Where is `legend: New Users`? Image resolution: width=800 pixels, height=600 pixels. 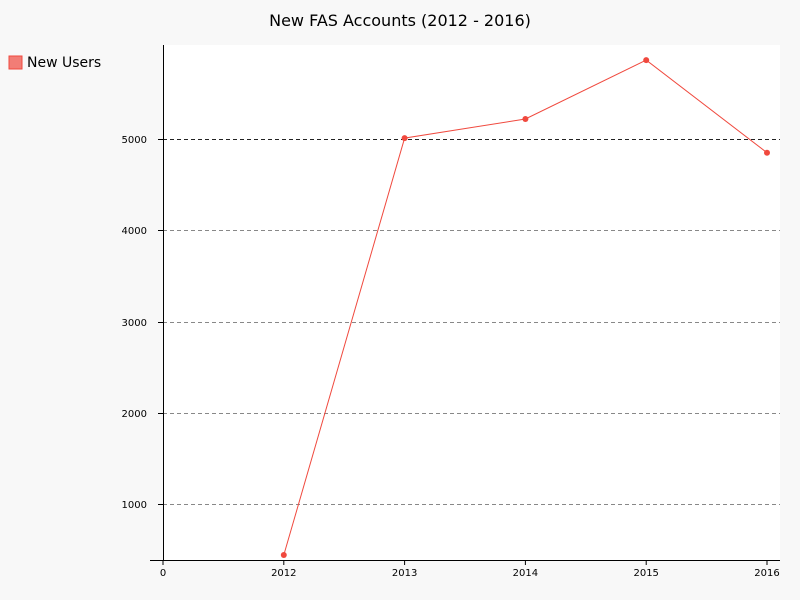 legend: New Users is located at coordinates (54, 63).